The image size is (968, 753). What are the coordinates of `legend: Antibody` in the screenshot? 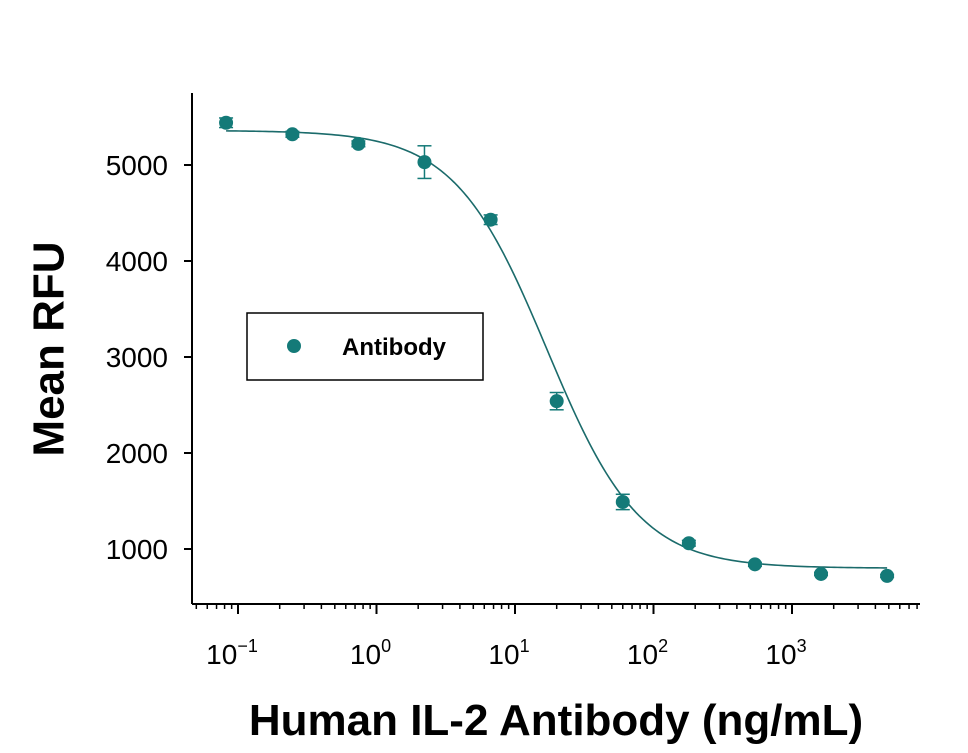 It's located at (365, 346).